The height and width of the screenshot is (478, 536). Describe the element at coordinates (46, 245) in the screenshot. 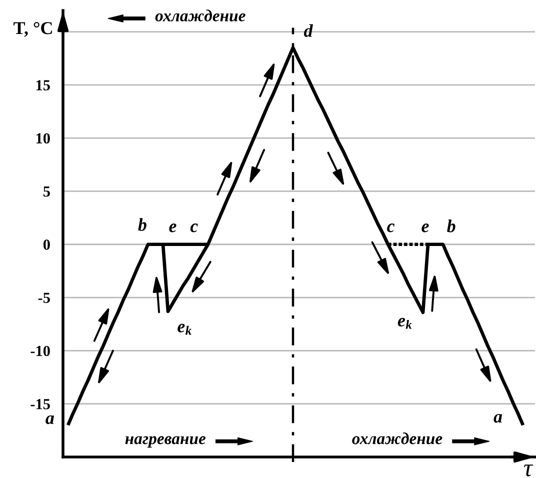

I see `y-tick-label: 0` at that location.